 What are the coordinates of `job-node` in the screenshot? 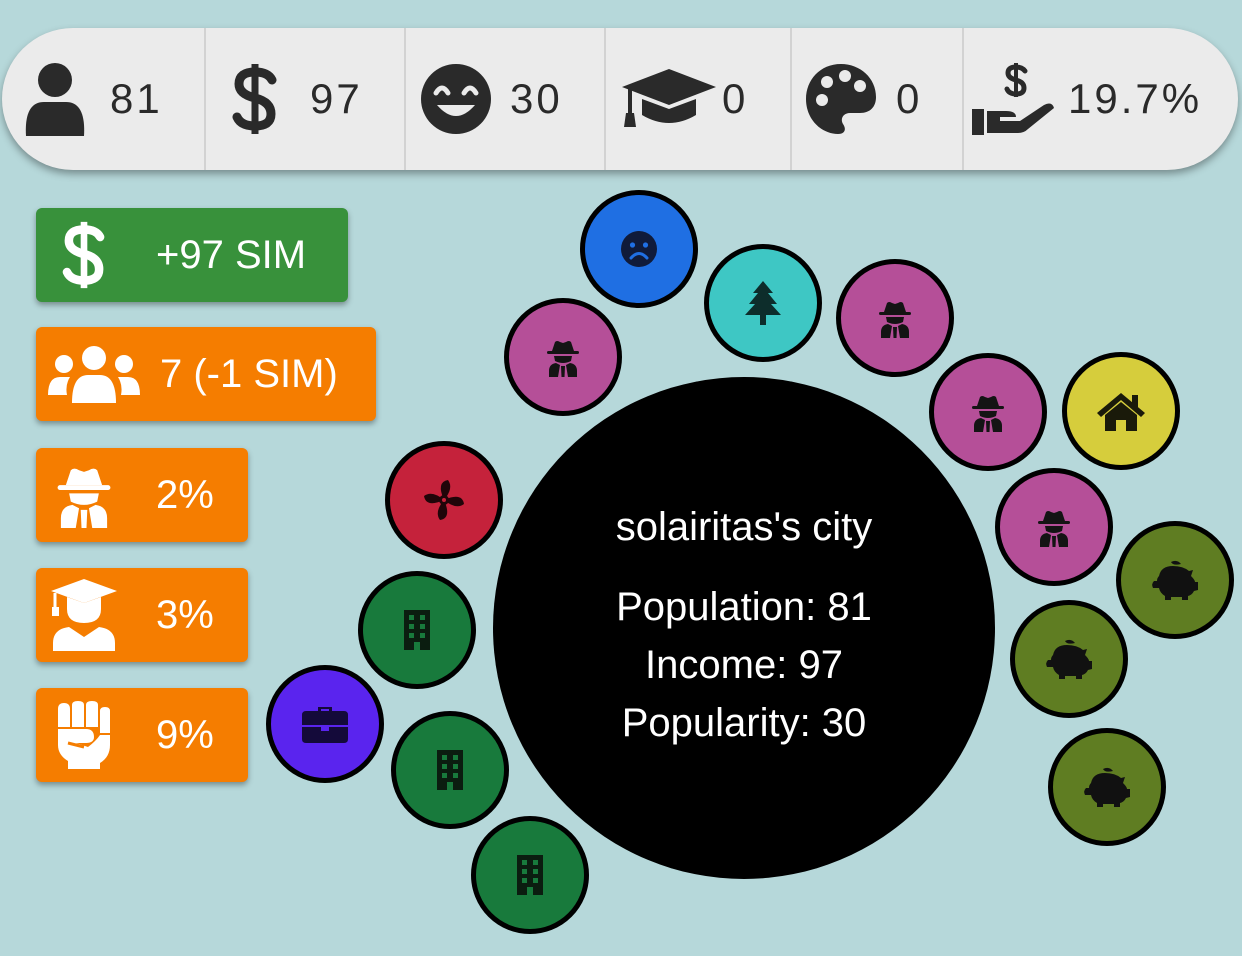 It's located at (325, 724).